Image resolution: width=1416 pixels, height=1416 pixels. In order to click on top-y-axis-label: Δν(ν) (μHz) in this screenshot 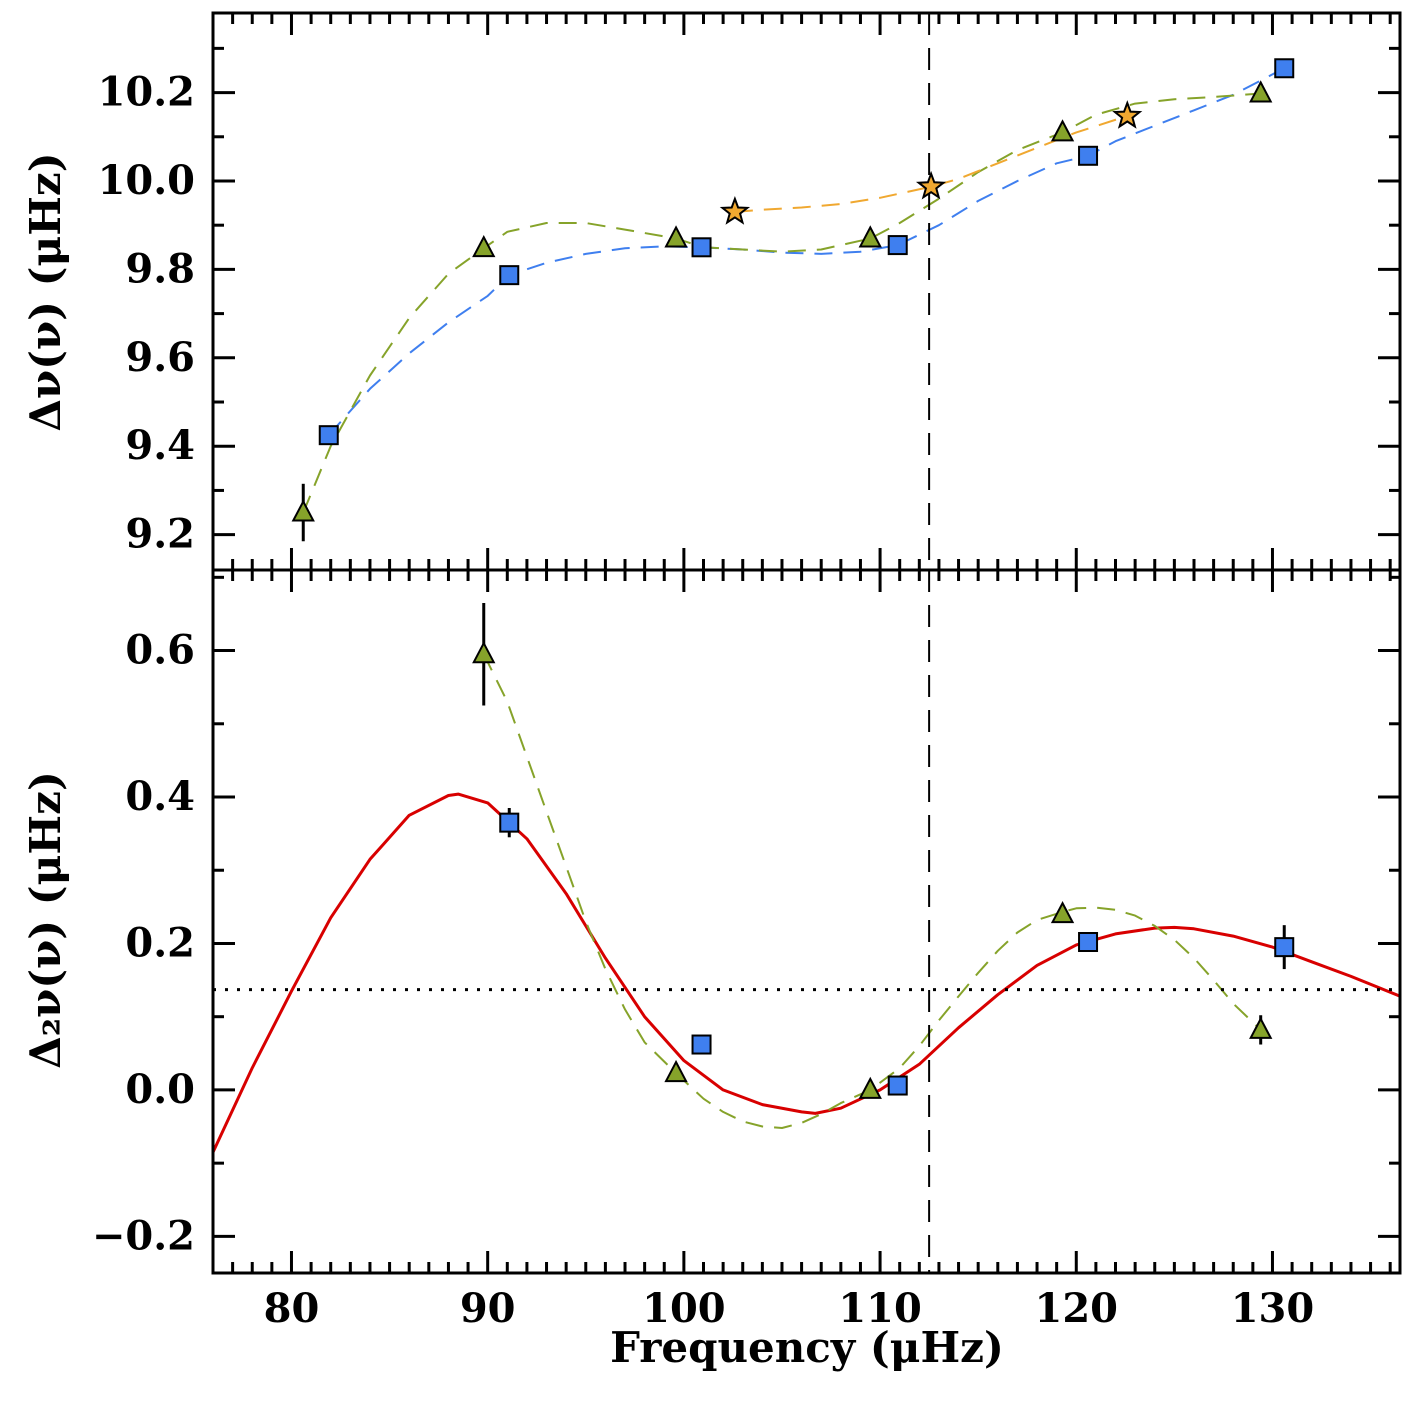, I will do `click(45, 291)`.